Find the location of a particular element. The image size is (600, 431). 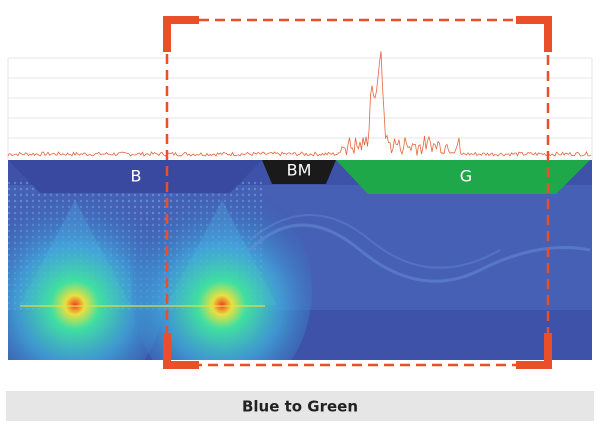

caption-bar is located at coordinates (300, 406).